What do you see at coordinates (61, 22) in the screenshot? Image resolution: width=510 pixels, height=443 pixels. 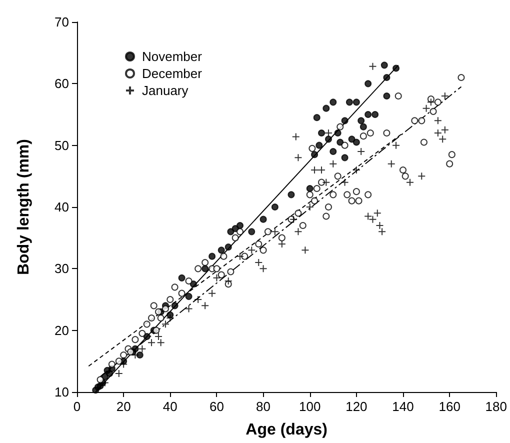 I see `y-tick-label: 70` at bounding box center [61, 22].